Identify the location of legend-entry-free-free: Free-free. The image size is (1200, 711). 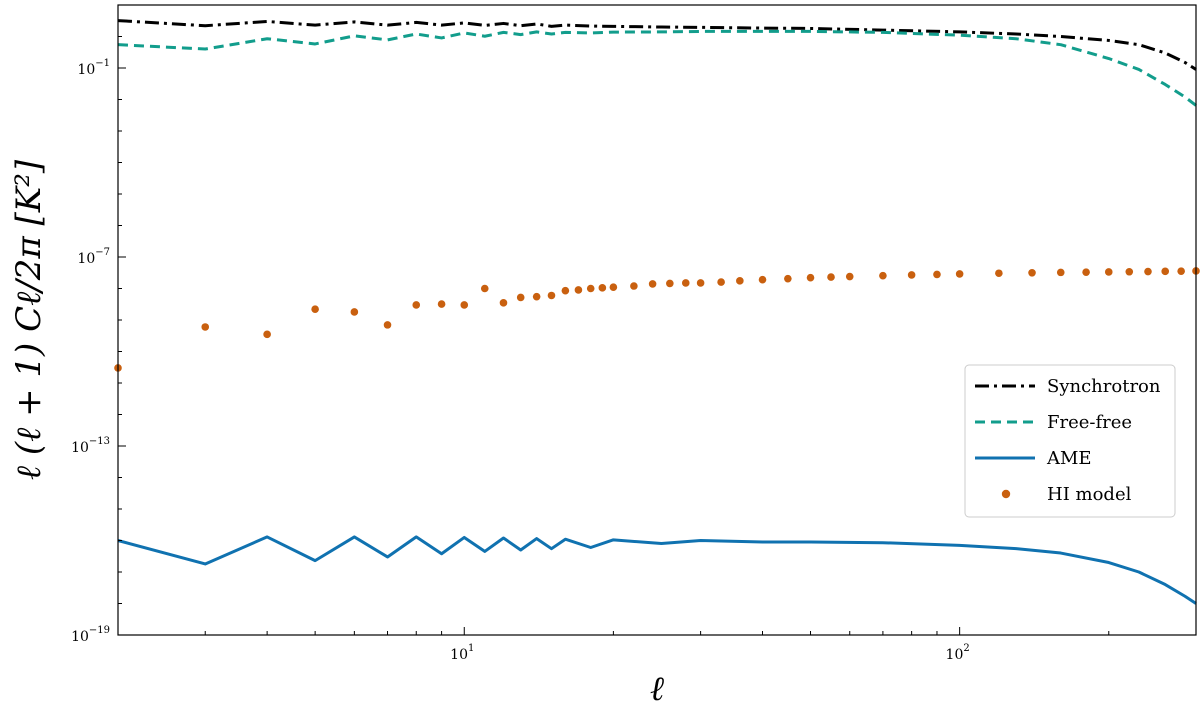
(1053, 422).